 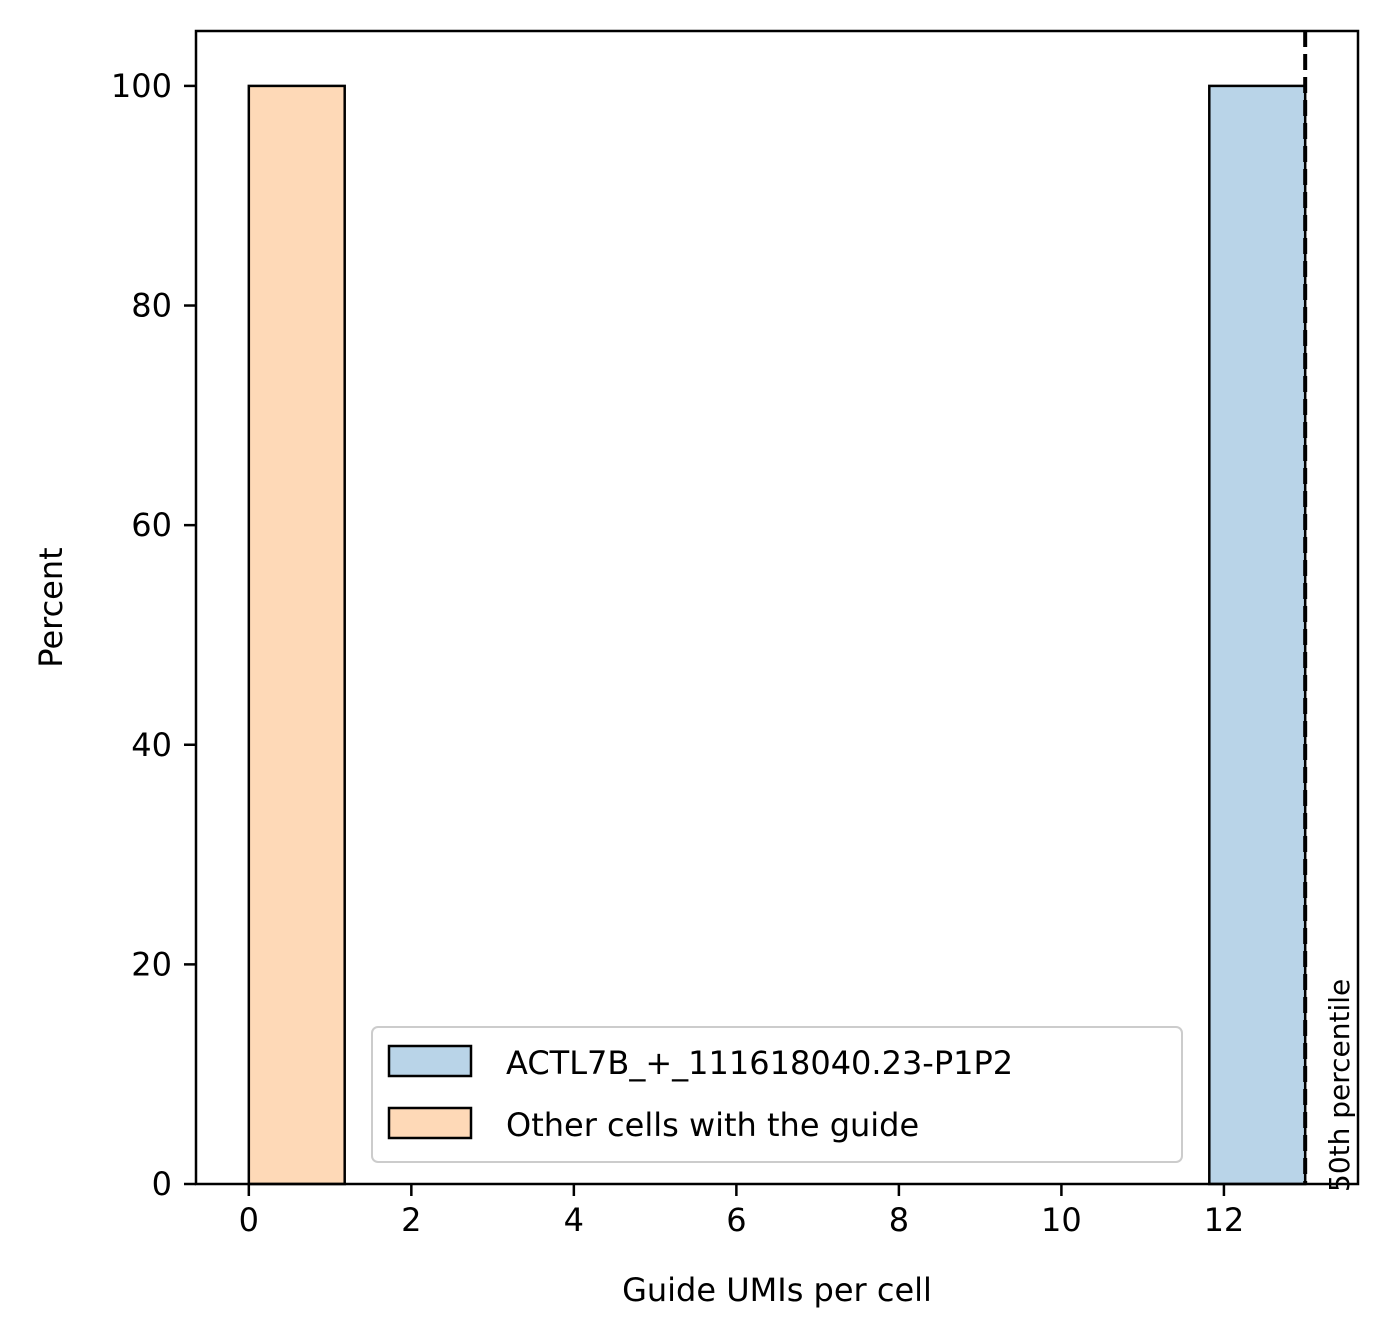 I want to click on x-axis-ticks: 0 2 4 6 8 10 12, so click(x=742, y=1211).